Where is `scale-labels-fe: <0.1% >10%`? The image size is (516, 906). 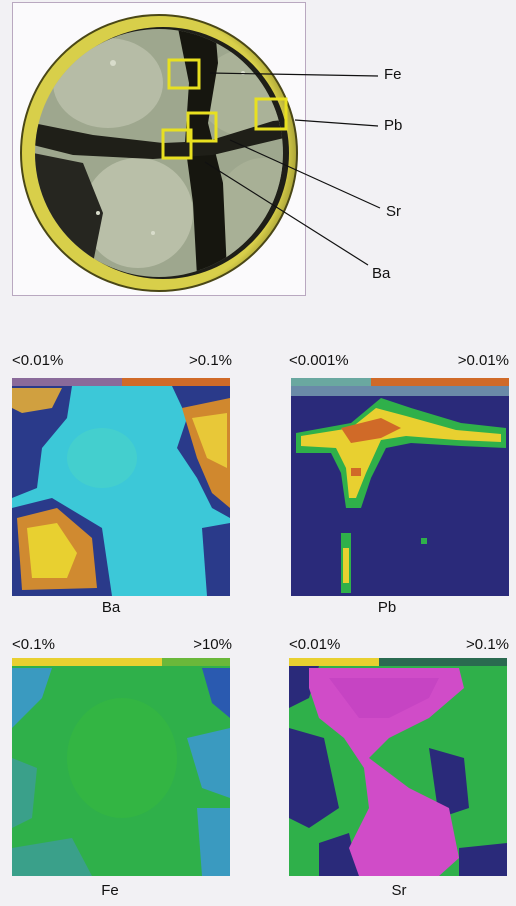
scale-labels-fe: <0.1% >10% is located at coordinates (122, 647).